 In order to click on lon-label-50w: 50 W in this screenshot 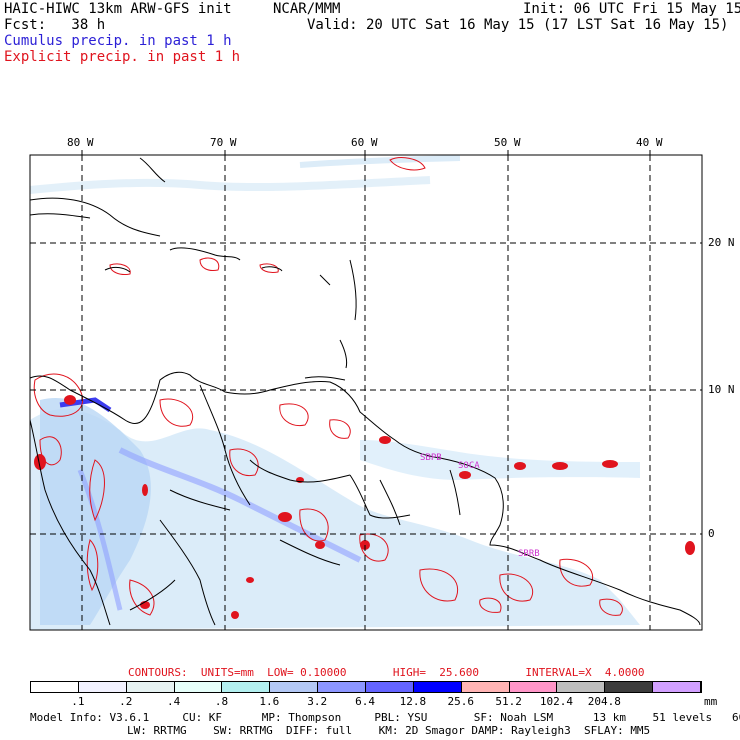, I will do `click(507, 142)`.